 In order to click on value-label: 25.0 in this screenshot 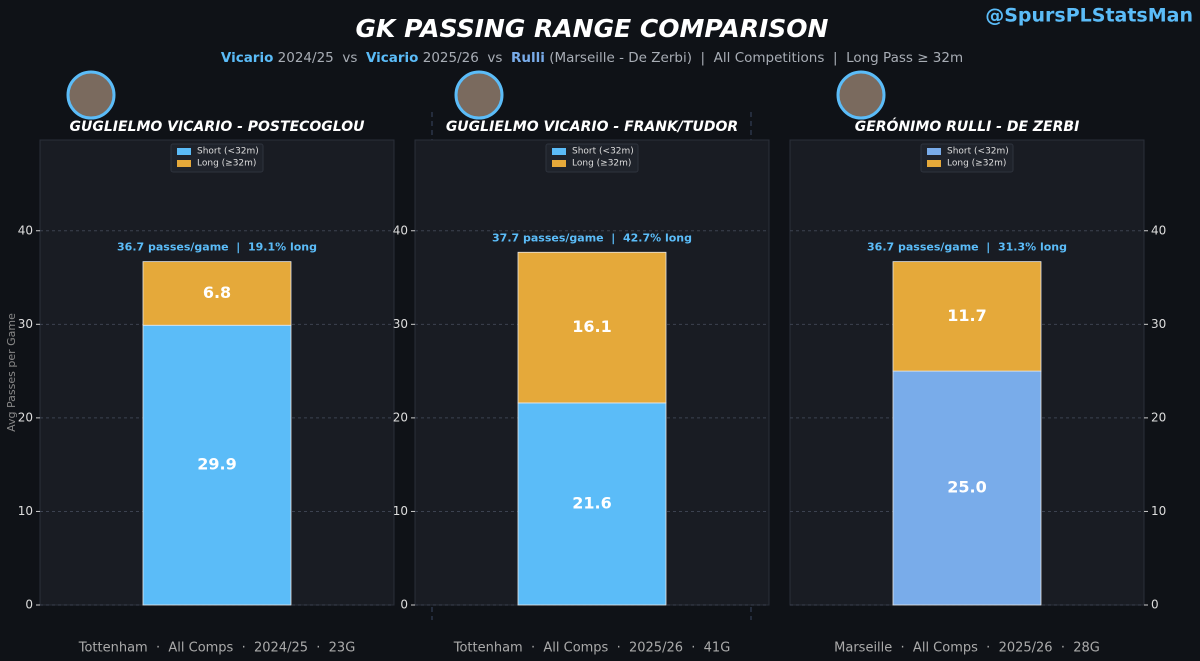, I will do `click(966, 487)`.